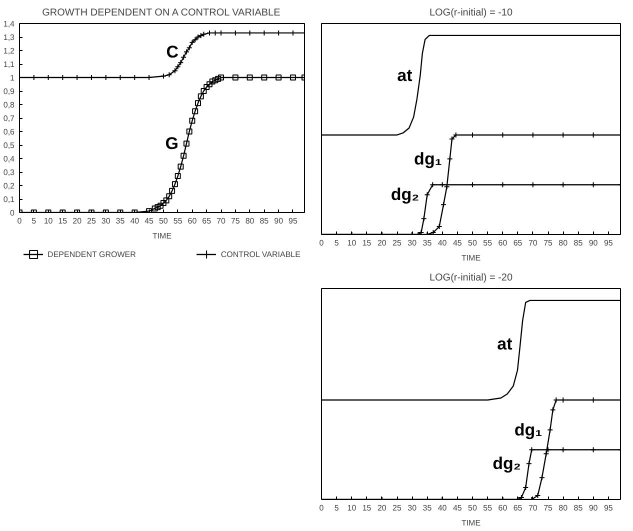 The width and height of the screenshot is (633, 531). Describe the element at coordinates (9, 105) in the screenshot. I see `y-tick-label: 0,8` at that location.